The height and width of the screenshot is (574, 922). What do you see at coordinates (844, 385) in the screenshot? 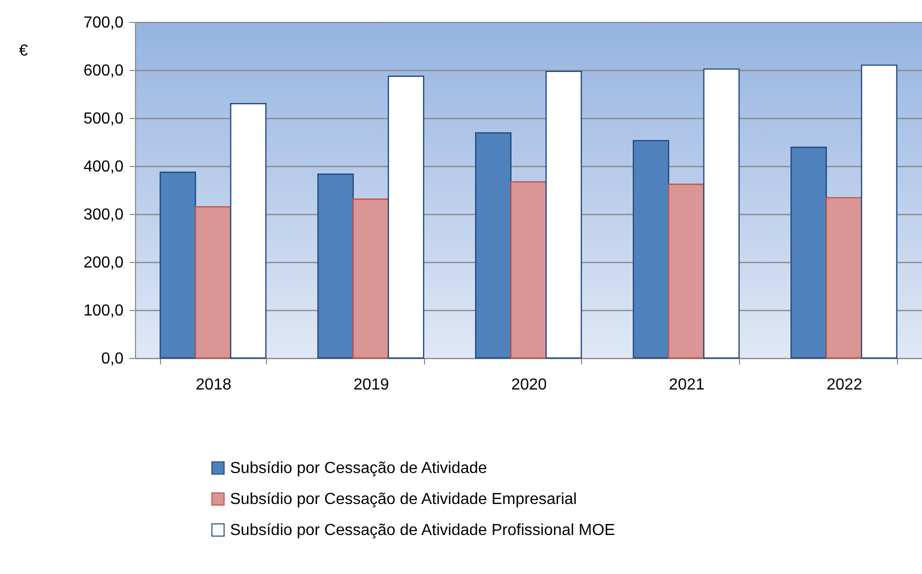
I see `x-tick-label: 2022` at bounding box center [844, 385].